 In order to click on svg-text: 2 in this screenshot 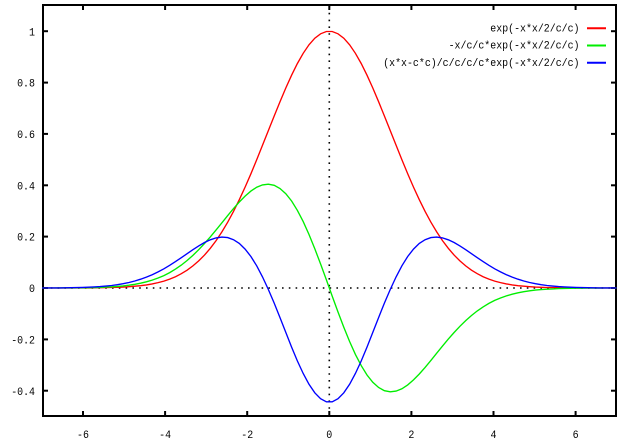, I will do `click(411, 436)`.